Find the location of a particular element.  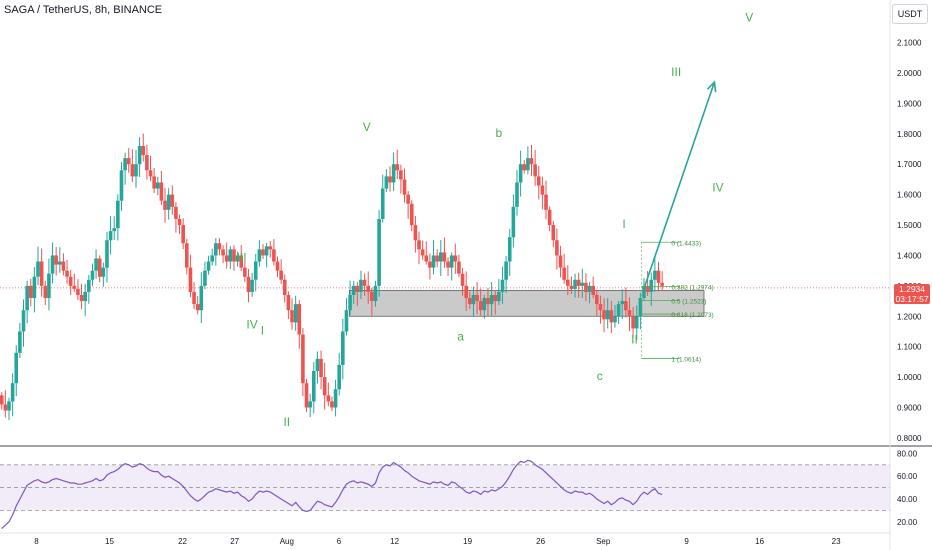

time-tick-label: 6 is located at coordinates (339, 541).